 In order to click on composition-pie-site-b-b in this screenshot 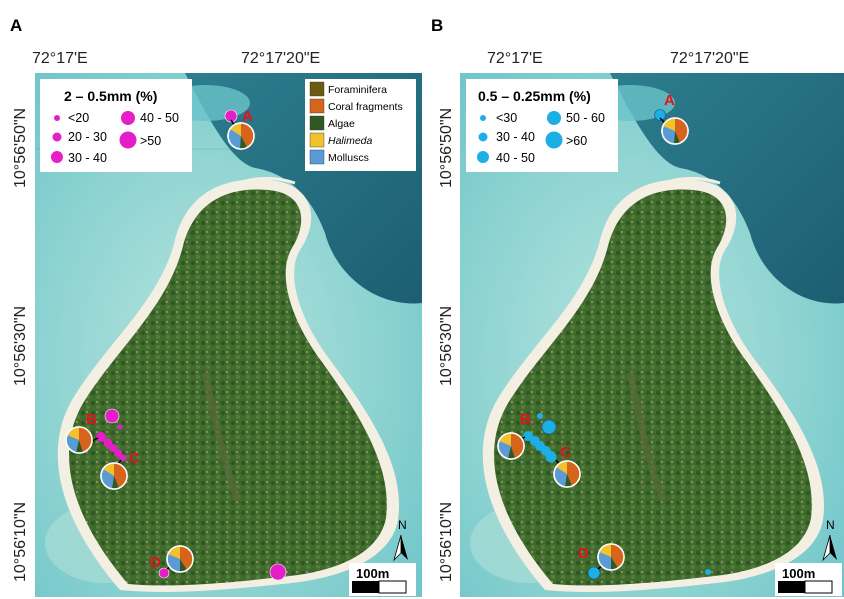, I will do `click(511, 446)`.